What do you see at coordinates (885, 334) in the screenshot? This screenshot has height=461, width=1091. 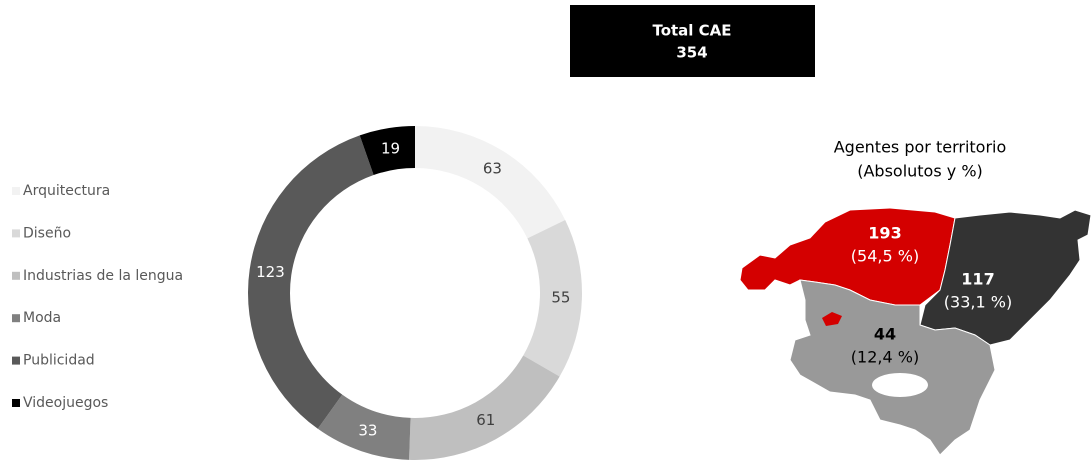 I see `map-value: 44` at bounding box center [885, 334].